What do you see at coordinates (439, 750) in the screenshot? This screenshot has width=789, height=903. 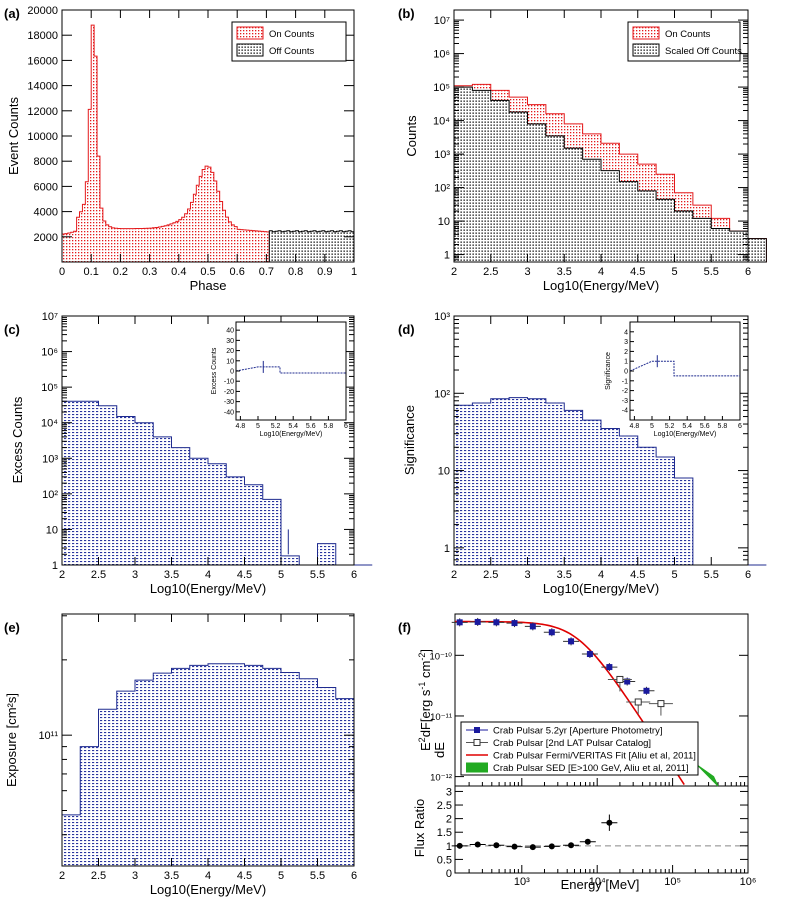 I see `y-axis-label-denominator: dE` at bounding box center [439, 750].